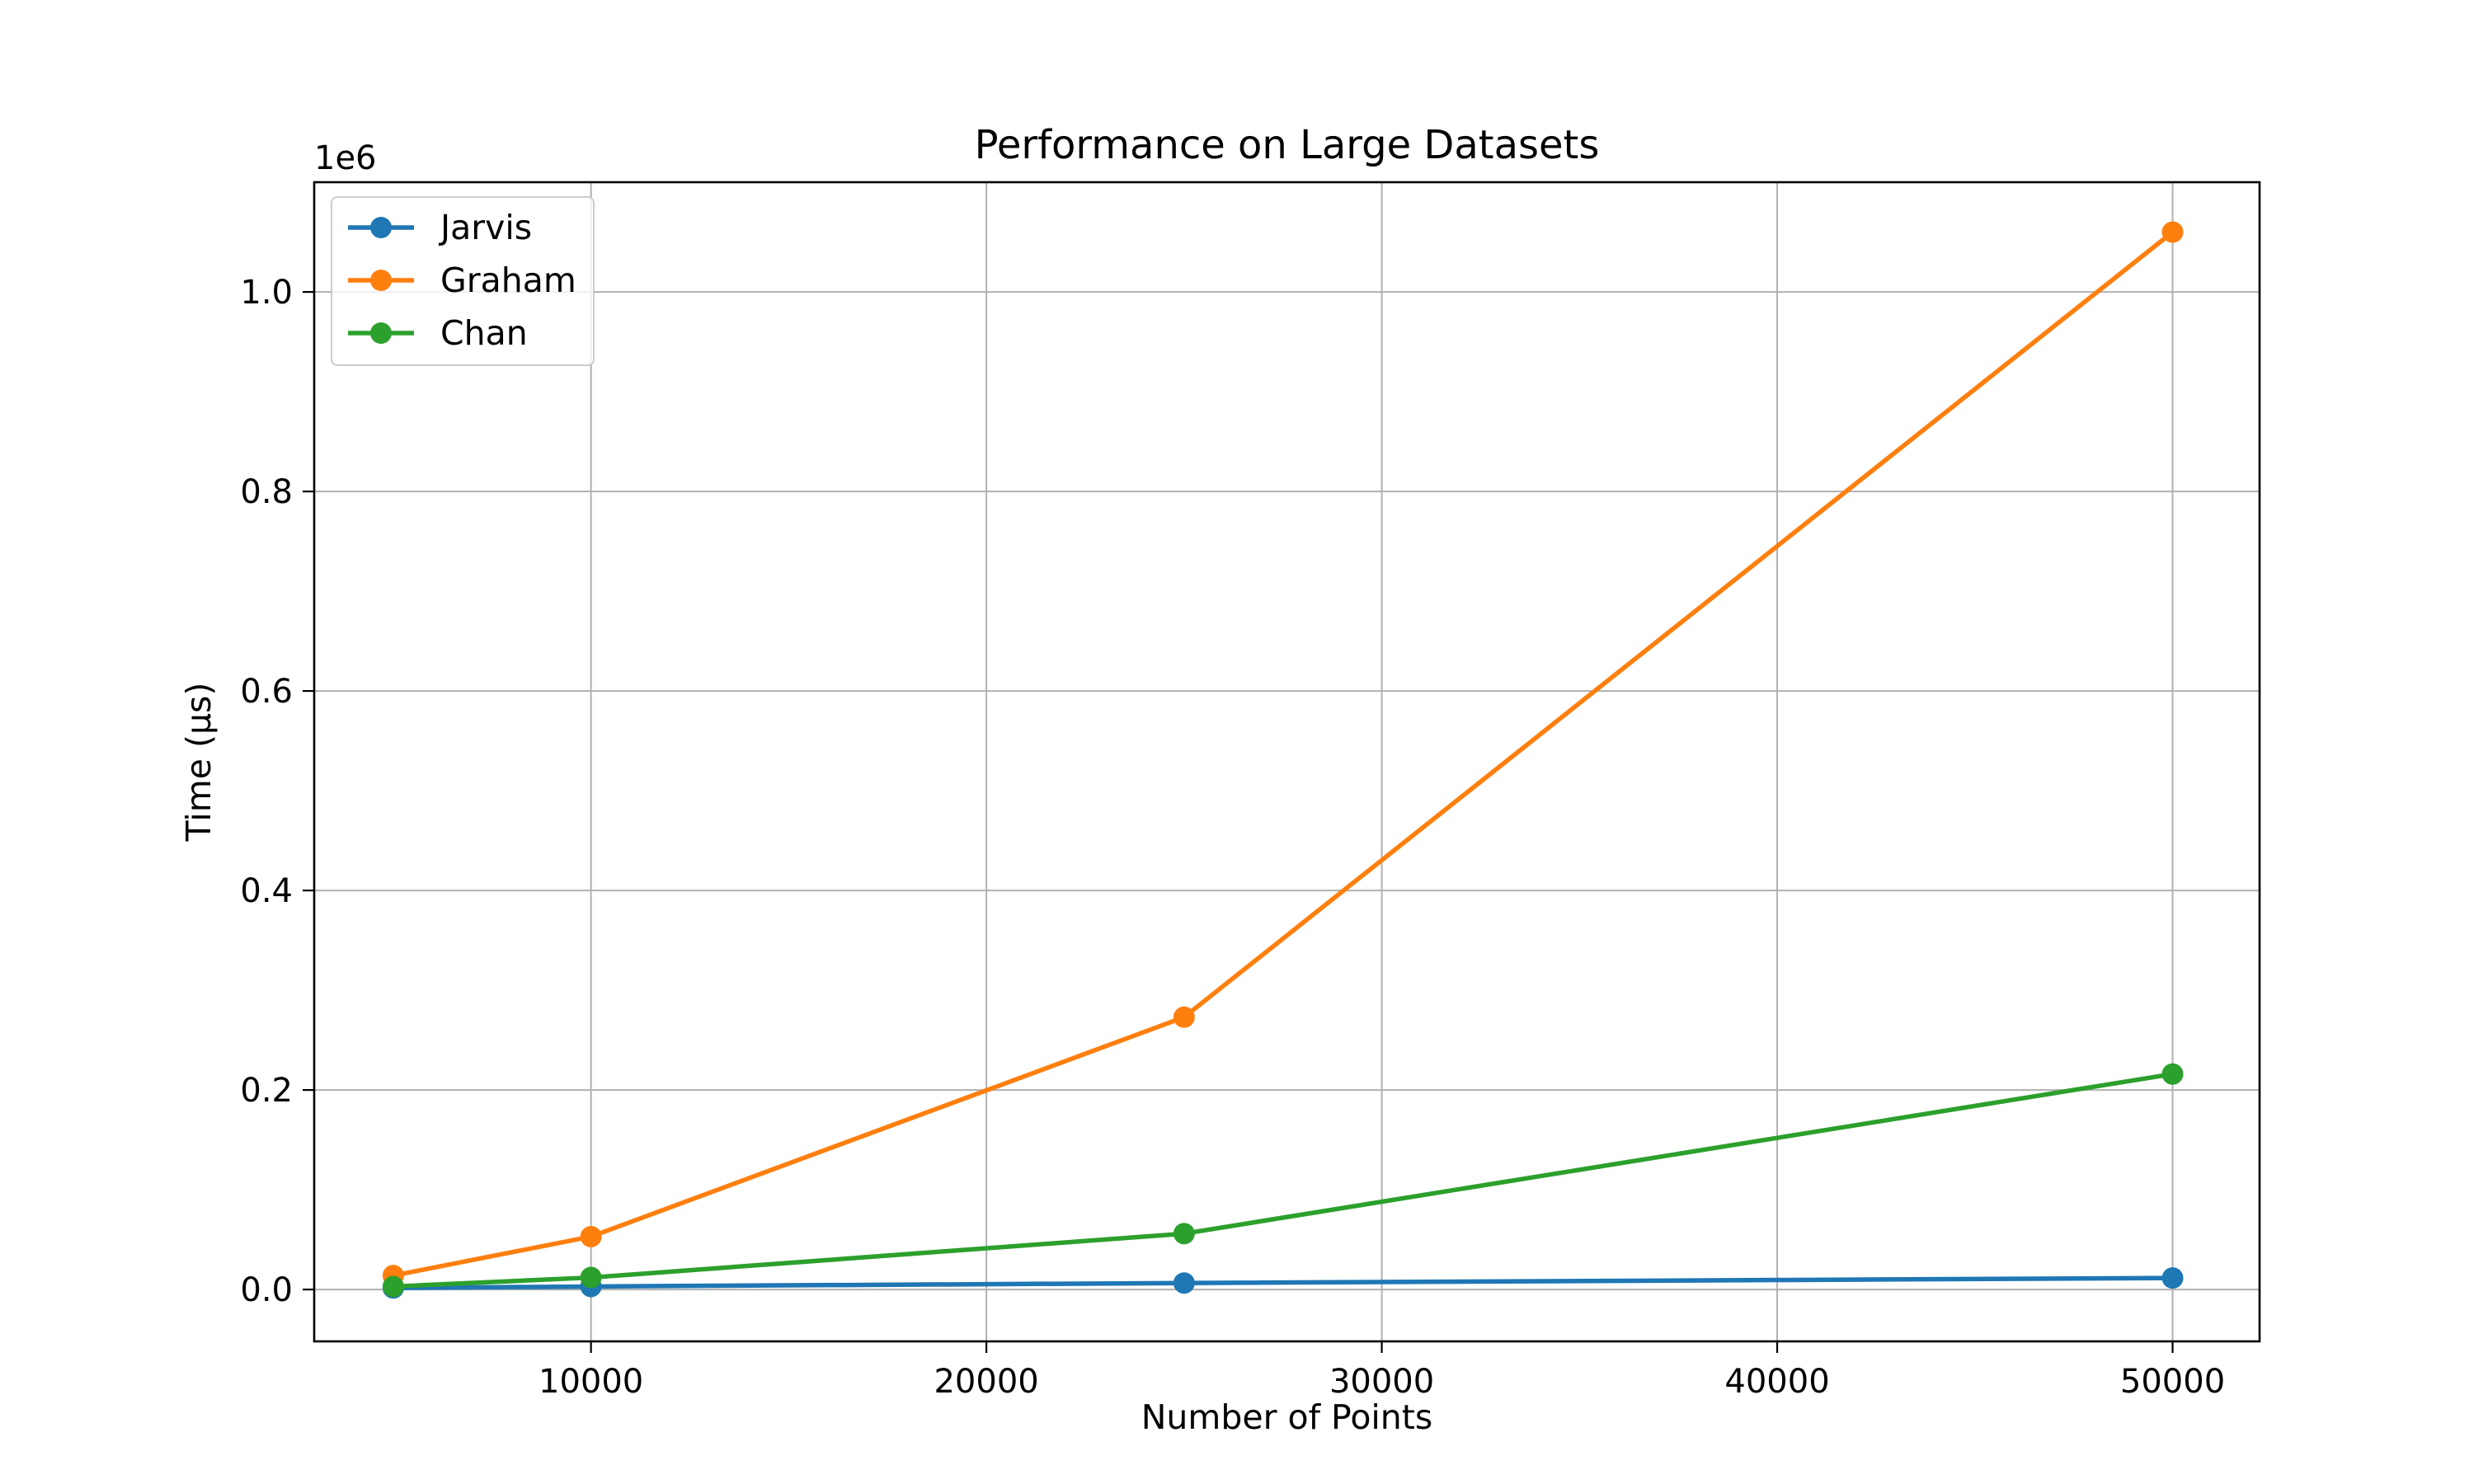 The width and height of the screenshot is (2474, 1484). Describe the element at coordinates (438, 333) in the screenshot. I see `legend-item-chan: Chan` at that location.